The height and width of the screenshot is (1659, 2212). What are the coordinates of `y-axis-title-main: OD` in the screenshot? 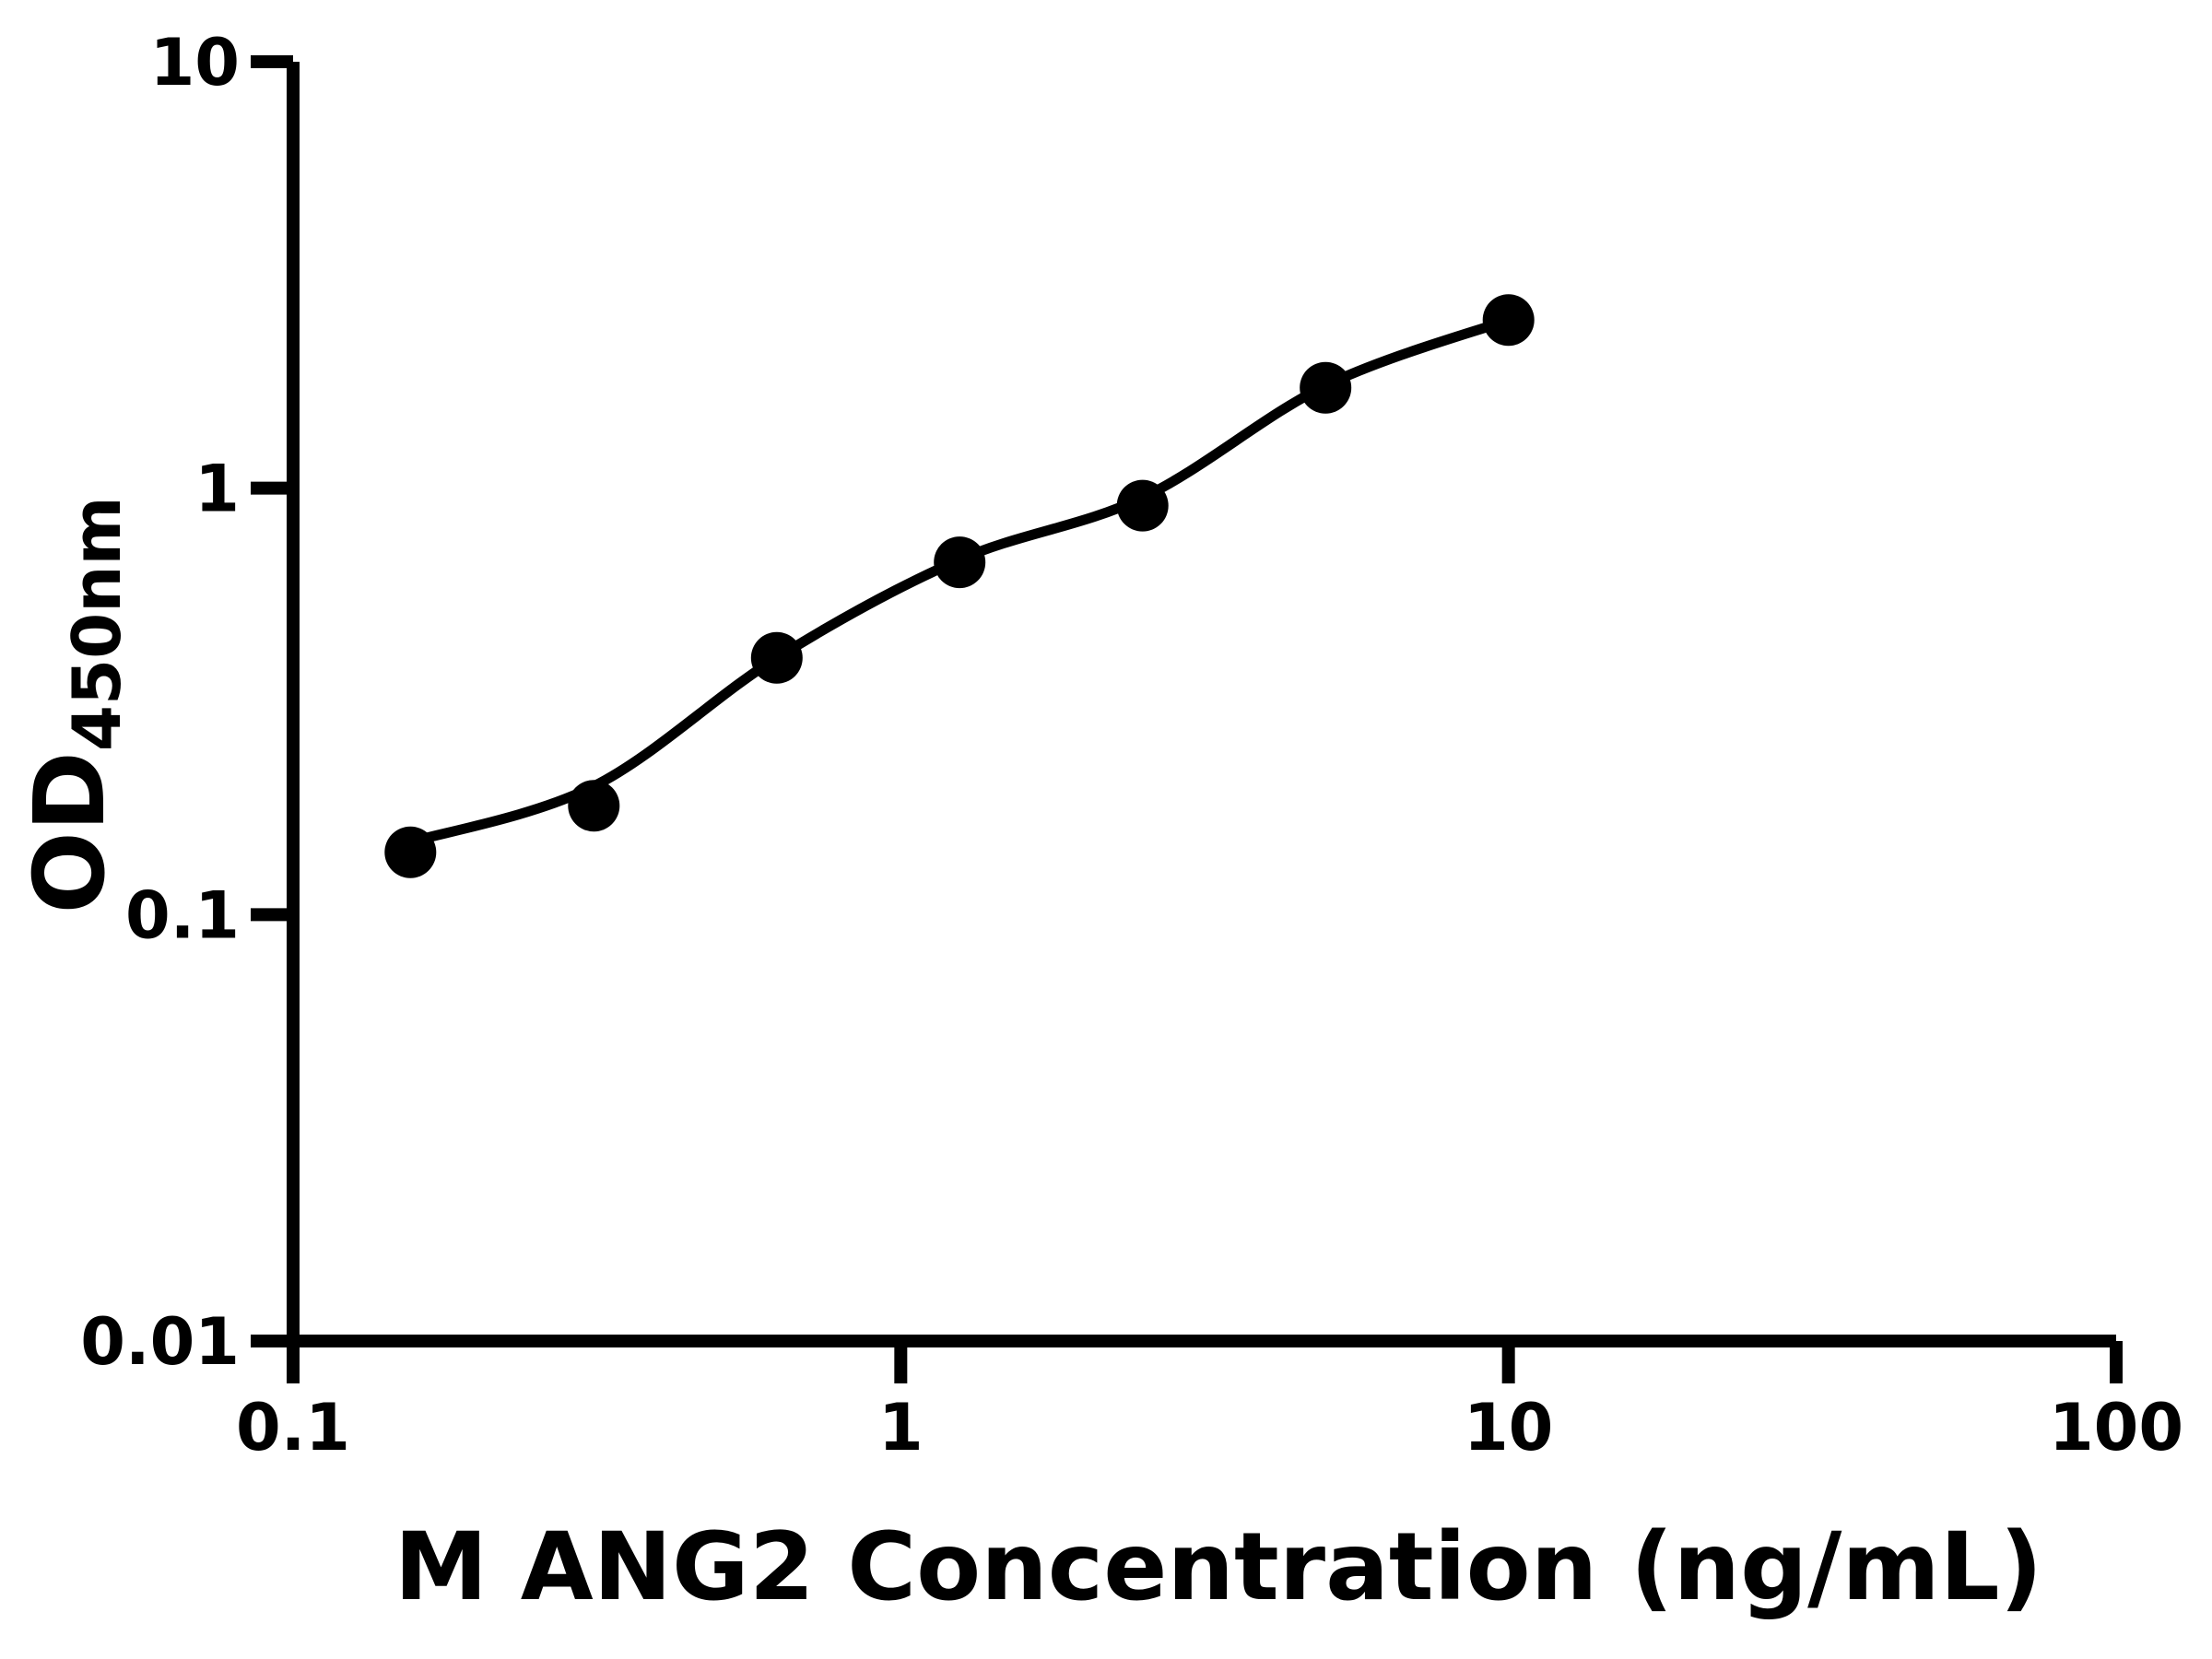 It's located at (70, 832).